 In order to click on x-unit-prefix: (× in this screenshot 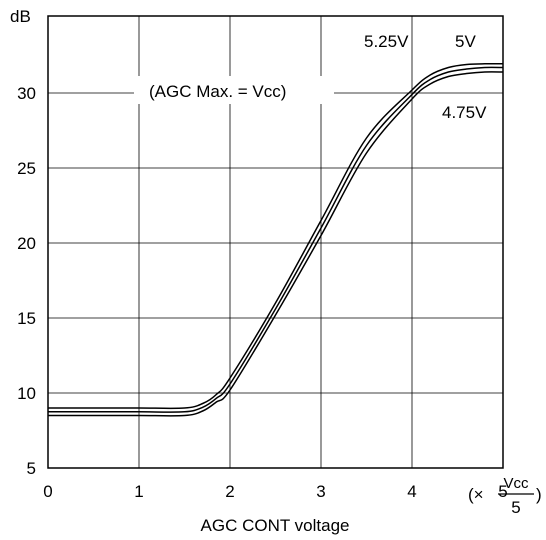, I will do `click(476, 494)`.